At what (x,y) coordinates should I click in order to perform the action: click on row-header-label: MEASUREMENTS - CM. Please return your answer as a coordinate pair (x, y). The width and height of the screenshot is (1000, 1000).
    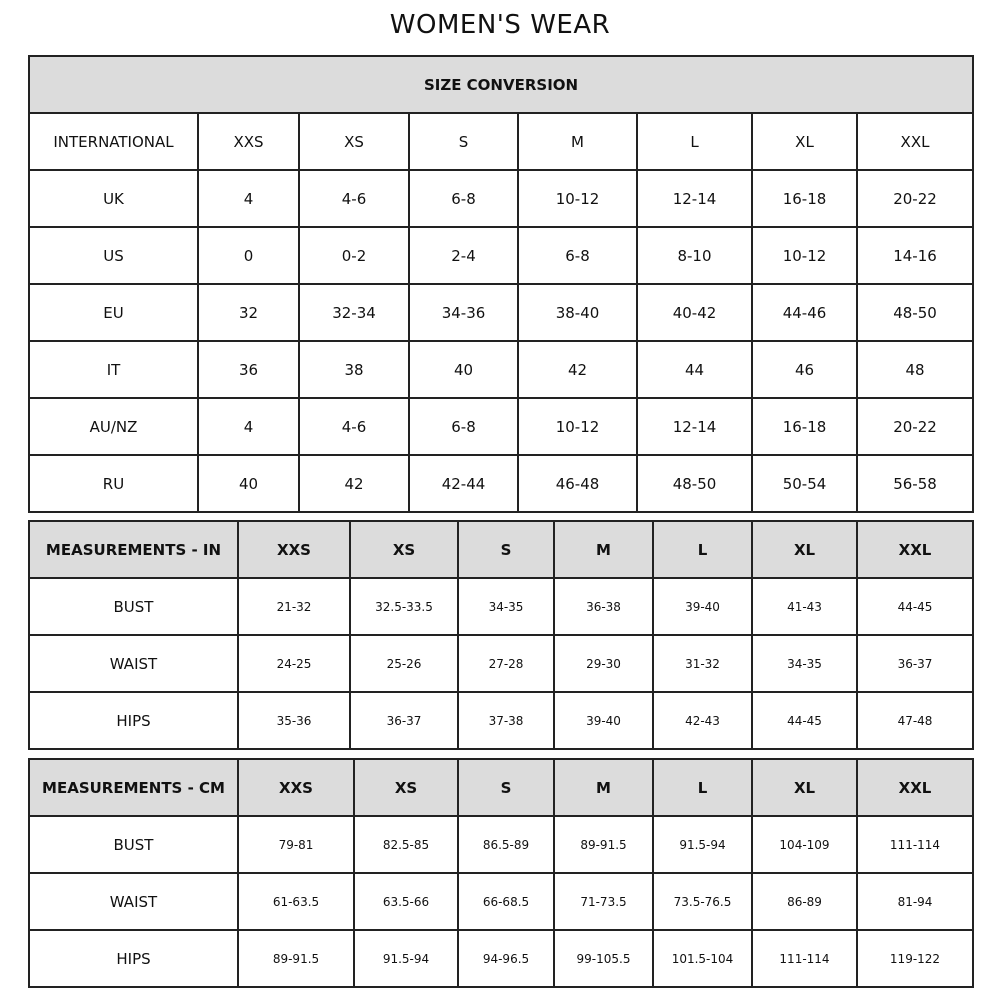
    Looking at the image, I should click on (133, 787).